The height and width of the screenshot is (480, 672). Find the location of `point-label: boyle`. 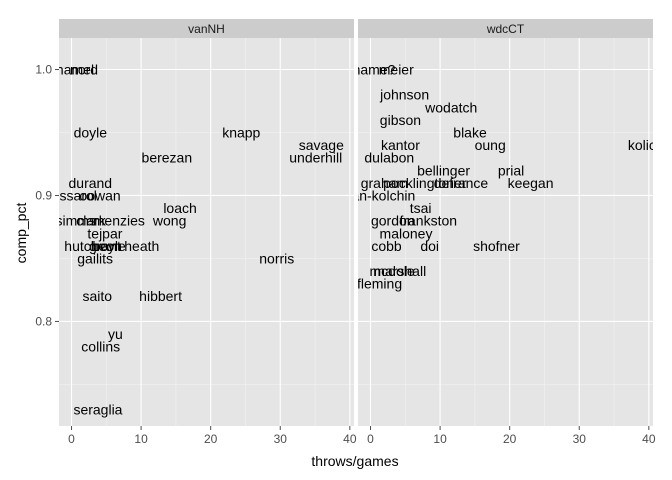

point-label: boyle is located at coordinates (109, 246).